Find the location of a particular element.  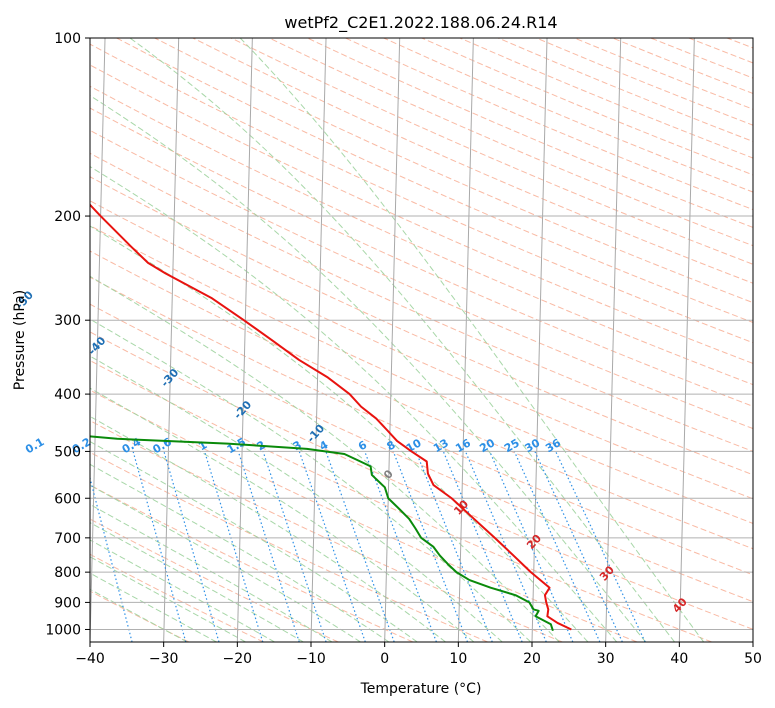

x-tick-label: 40 is located at coordinates (679, 659).